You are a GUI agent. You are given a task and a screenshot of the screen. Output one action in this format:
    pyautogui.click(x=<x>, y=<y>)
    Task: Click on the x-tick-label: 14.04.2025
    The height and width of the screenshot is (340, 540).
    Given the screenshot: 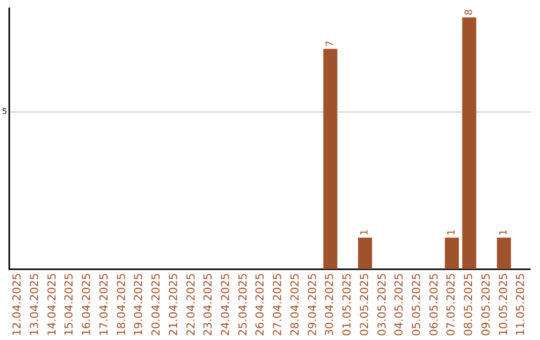 What is the action you would take?
    pyautogui.click(x=51, y=304)
    